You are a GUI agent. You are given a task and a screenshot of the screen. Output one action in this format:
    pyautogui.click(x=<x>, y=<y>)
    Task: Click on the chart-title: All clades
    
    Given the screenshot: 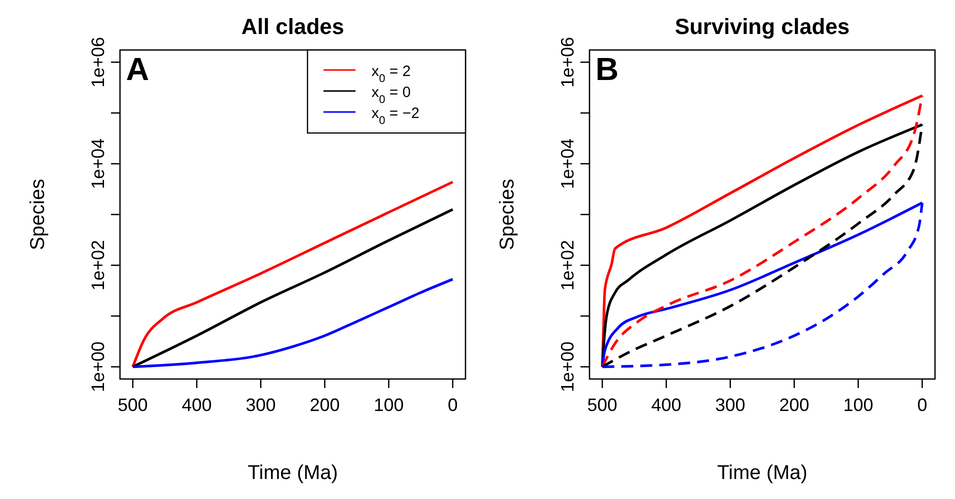 What is the action you would take?
    pyautogui.click(x=292, y=26)
    